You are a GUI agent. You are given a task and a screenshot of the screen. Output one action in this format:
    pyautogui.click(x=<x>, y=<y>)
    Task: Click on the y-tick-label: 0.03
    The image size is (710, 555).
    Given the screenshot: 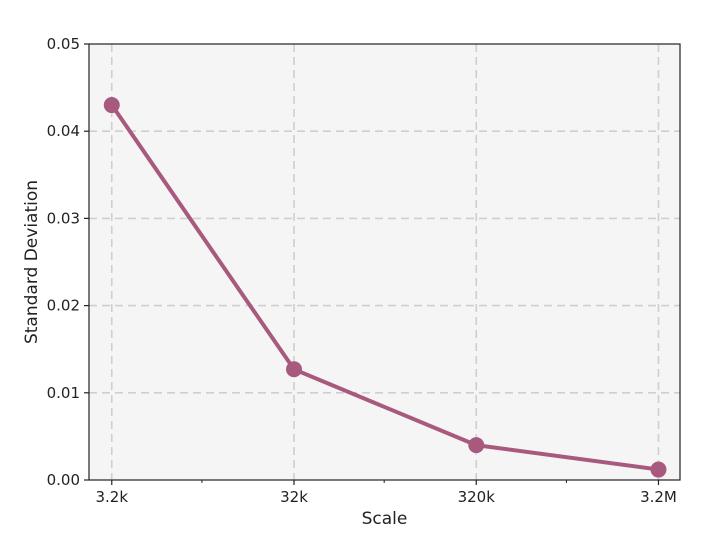 What is the action you would take?
    pyautogui.click(x=63, y=218)
    